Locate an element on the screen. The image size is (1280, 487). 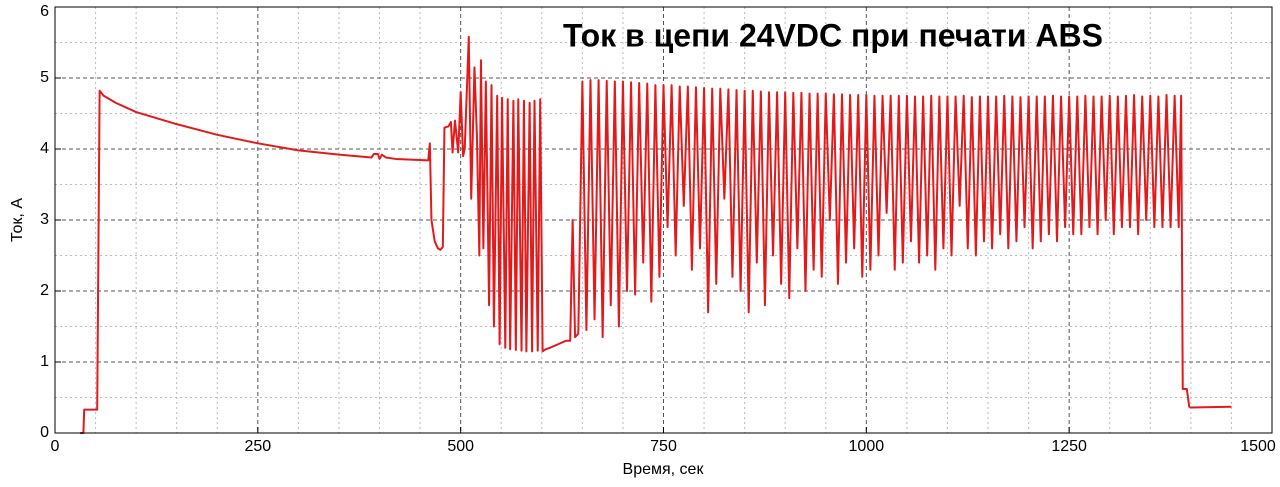
x-tick-label: 1500 is located at coordinates (1258, 446).